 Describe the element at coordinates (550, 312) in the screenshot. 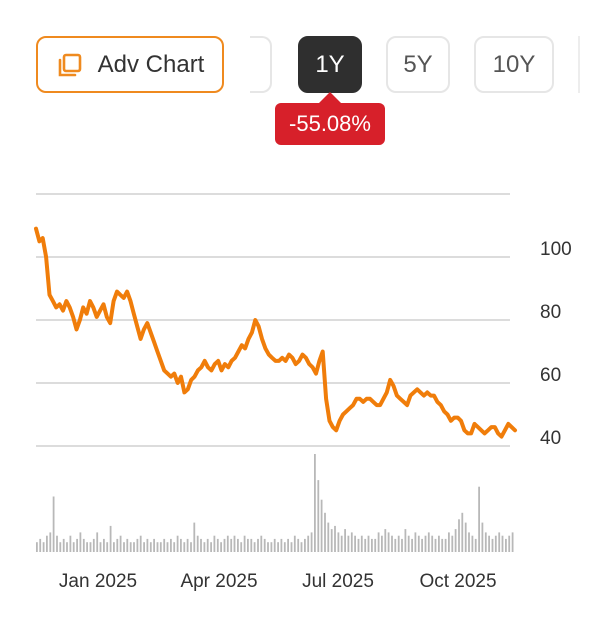

I see `y-tick-label: 80` at that location.